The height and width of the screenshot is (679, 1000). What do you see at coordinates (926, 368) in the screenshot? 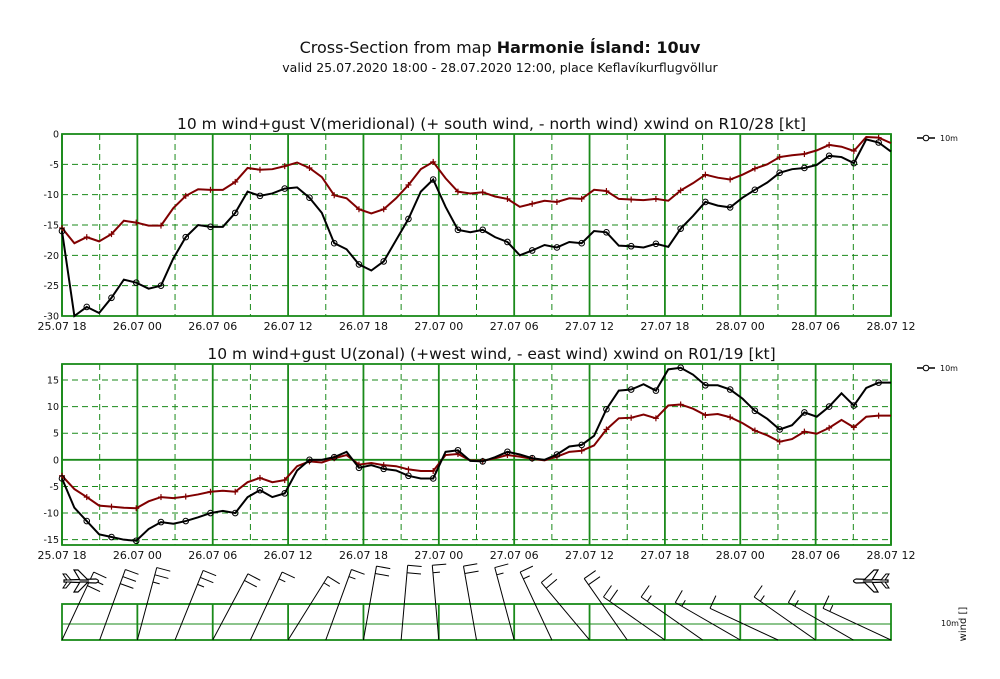
I see `legend-marker` at bounding box center [926, 368].